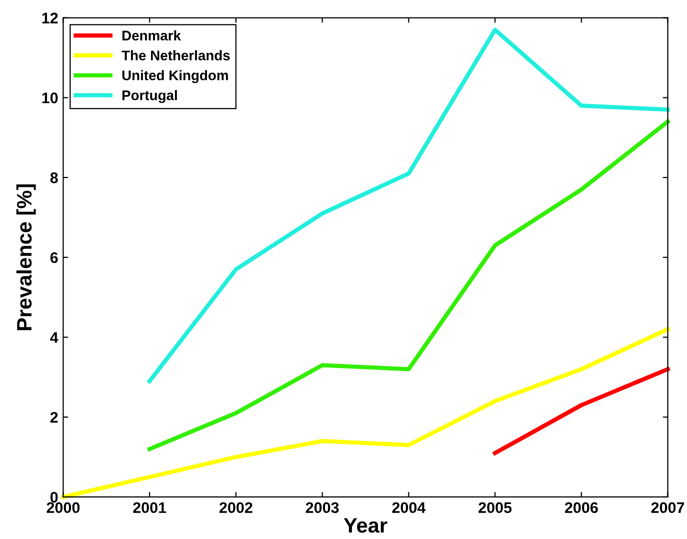 The height and width of the screenshot is (539, 687). Describe the element at coordinates (495, 508) in the screenshot. I see `x-tick-label: 2005` at that location.